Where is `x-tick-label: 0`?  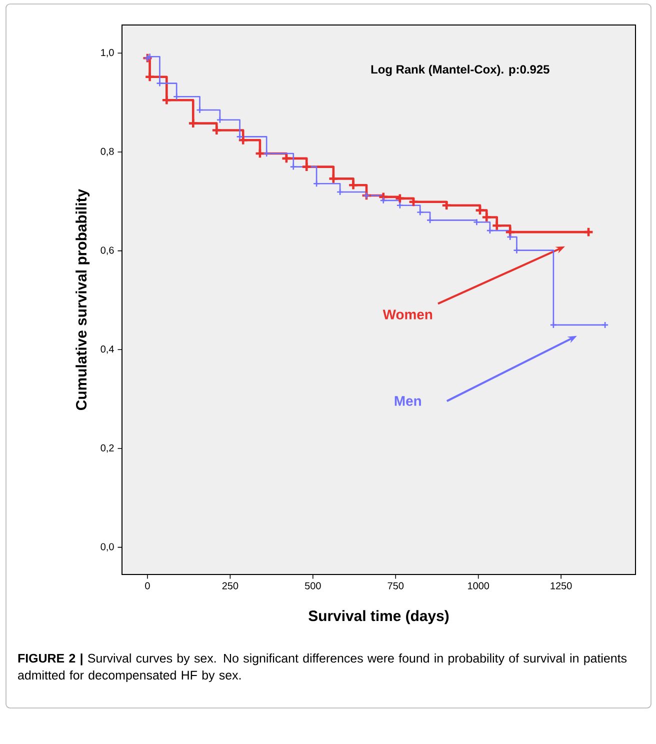 x-tick-label: 0 is located at coordinates (147, 586).